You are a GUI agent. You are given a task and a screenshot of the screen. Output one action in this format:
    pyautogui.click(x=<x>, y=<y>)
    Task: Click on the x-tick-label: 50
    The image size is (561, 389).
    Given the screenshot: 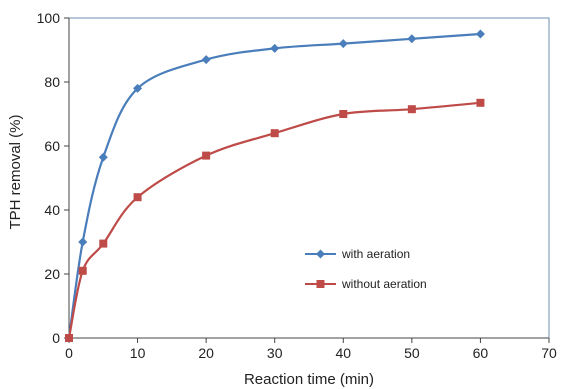 What is the action you would take?
    pyautogui.click(x=412, y=353)
    